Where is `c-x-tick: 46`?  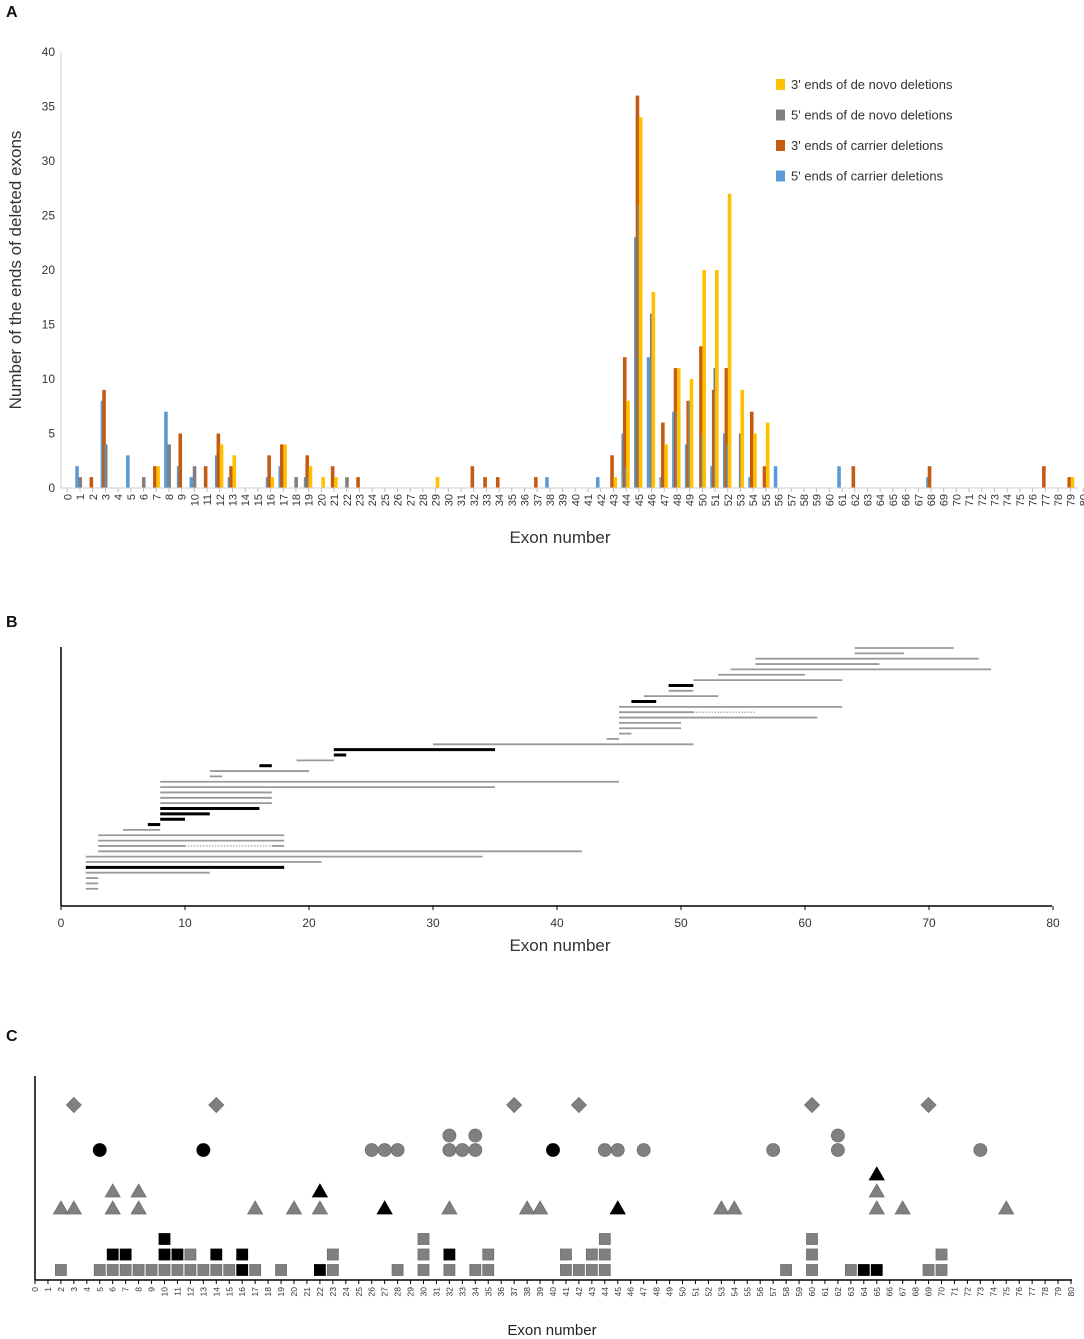
c-x-tick: 46 is located at coordinates (631, 1292).